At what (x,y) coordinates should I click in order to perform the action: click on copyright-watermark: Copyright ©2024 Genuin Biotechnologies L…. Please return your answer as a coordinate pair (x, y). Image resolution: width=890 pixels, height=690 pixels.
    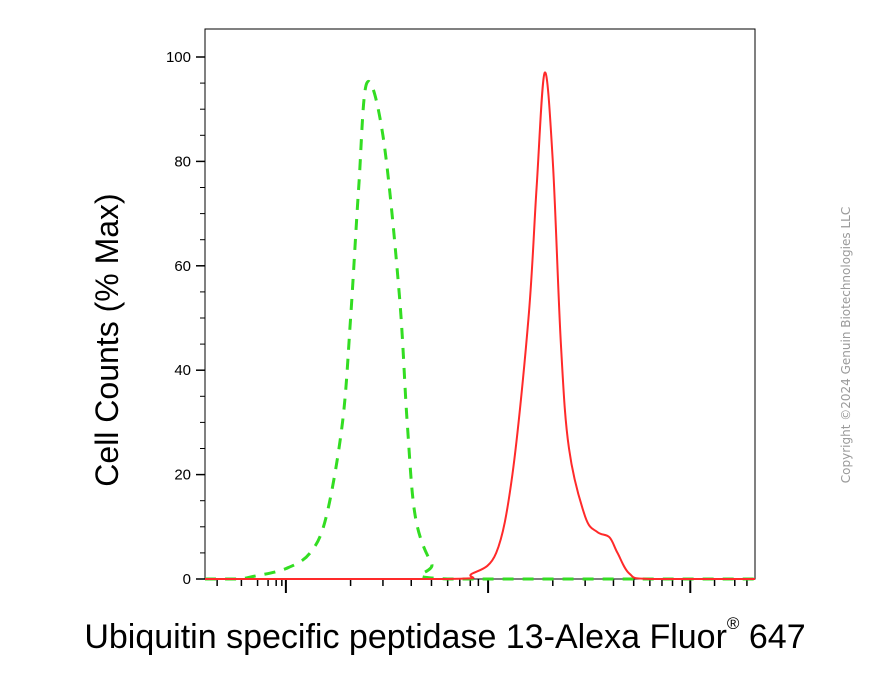
    Looking at the image, I should click on (846, 345).